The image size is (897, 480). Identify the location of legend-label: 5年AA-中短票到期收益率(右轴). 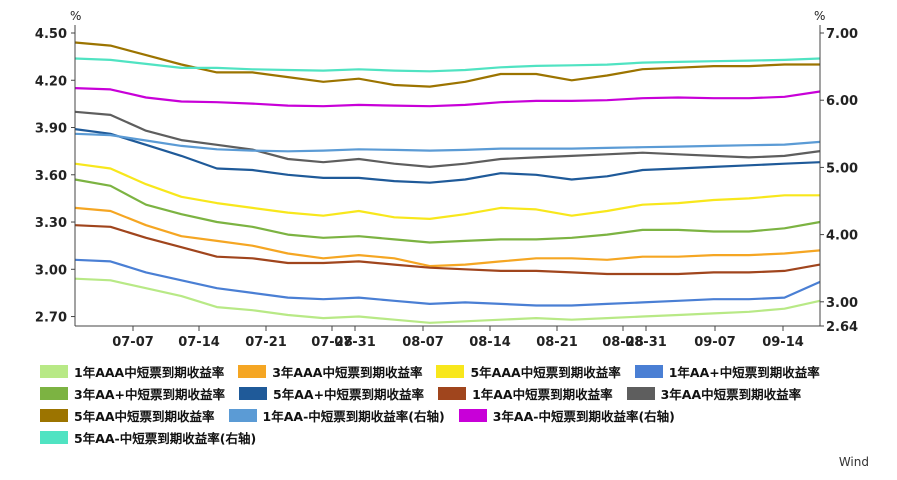
(165, 438).